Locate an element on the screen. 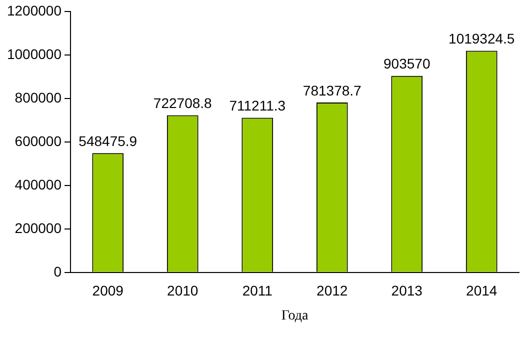 The height and width of the screenshot is (338, 529). y-tick-label: 200000 is located at coordinates (38, 228).